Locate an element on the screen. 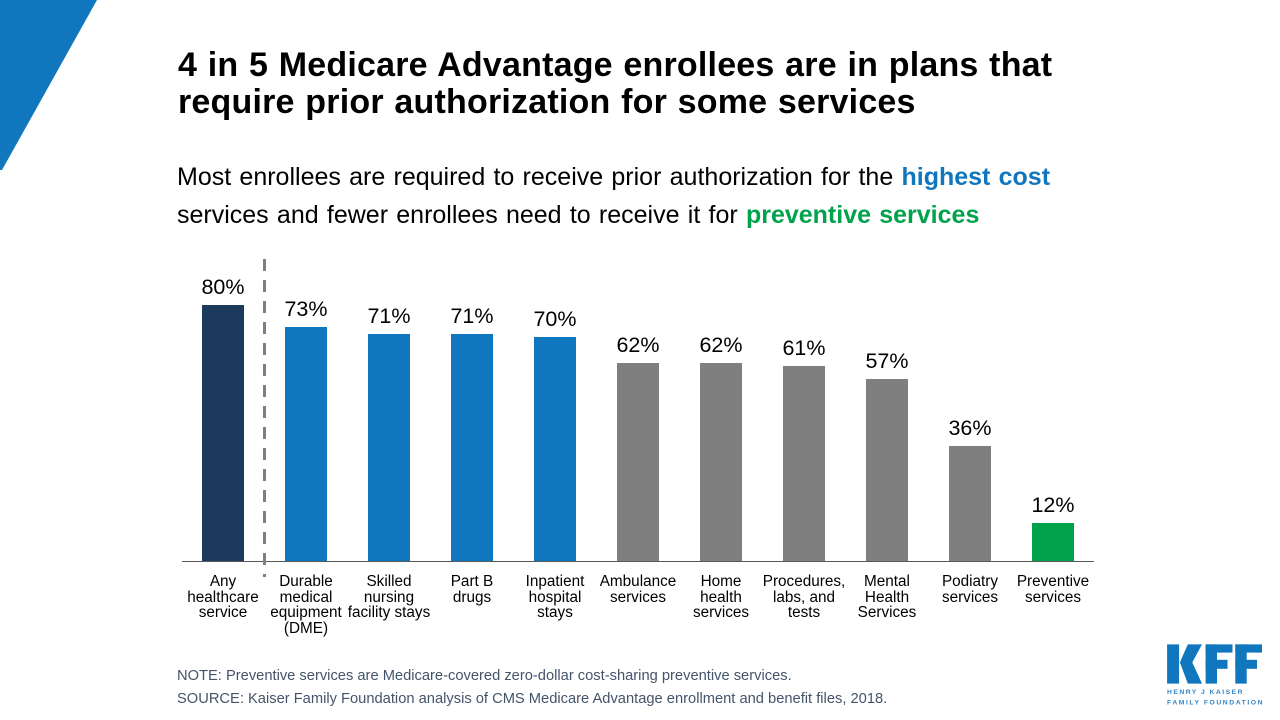  svg-text: FAMILY FOUNDATION is located at coordinates (1215, 703).